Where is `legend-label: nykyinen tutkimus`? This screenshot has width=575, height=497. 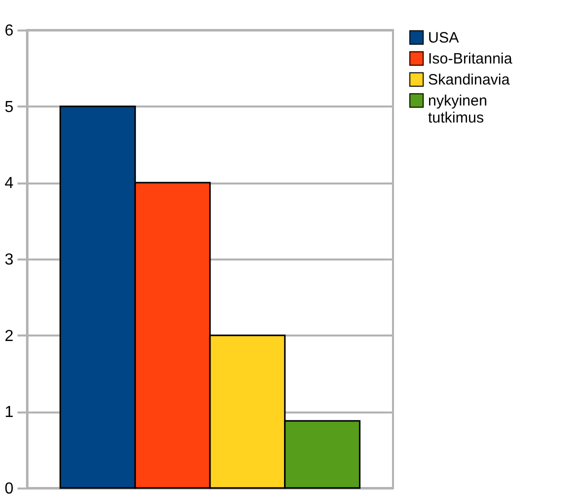
legend-label: nykyinen tutkimus is located at coordinates (458, 109).